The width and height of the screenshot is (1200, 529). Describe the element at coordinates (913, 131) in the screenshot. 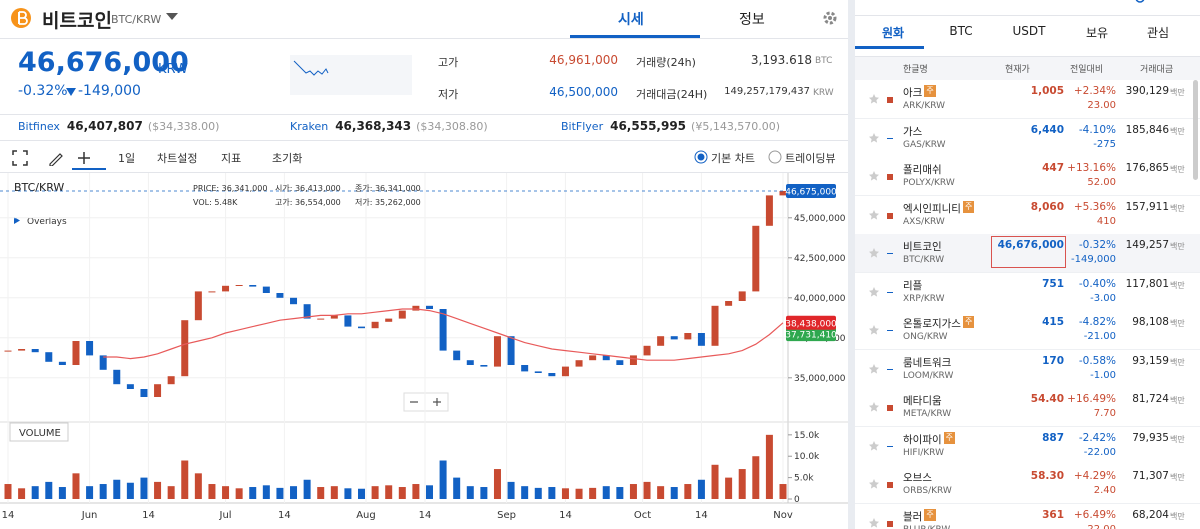

I see `coin-name: 가스` at that location.